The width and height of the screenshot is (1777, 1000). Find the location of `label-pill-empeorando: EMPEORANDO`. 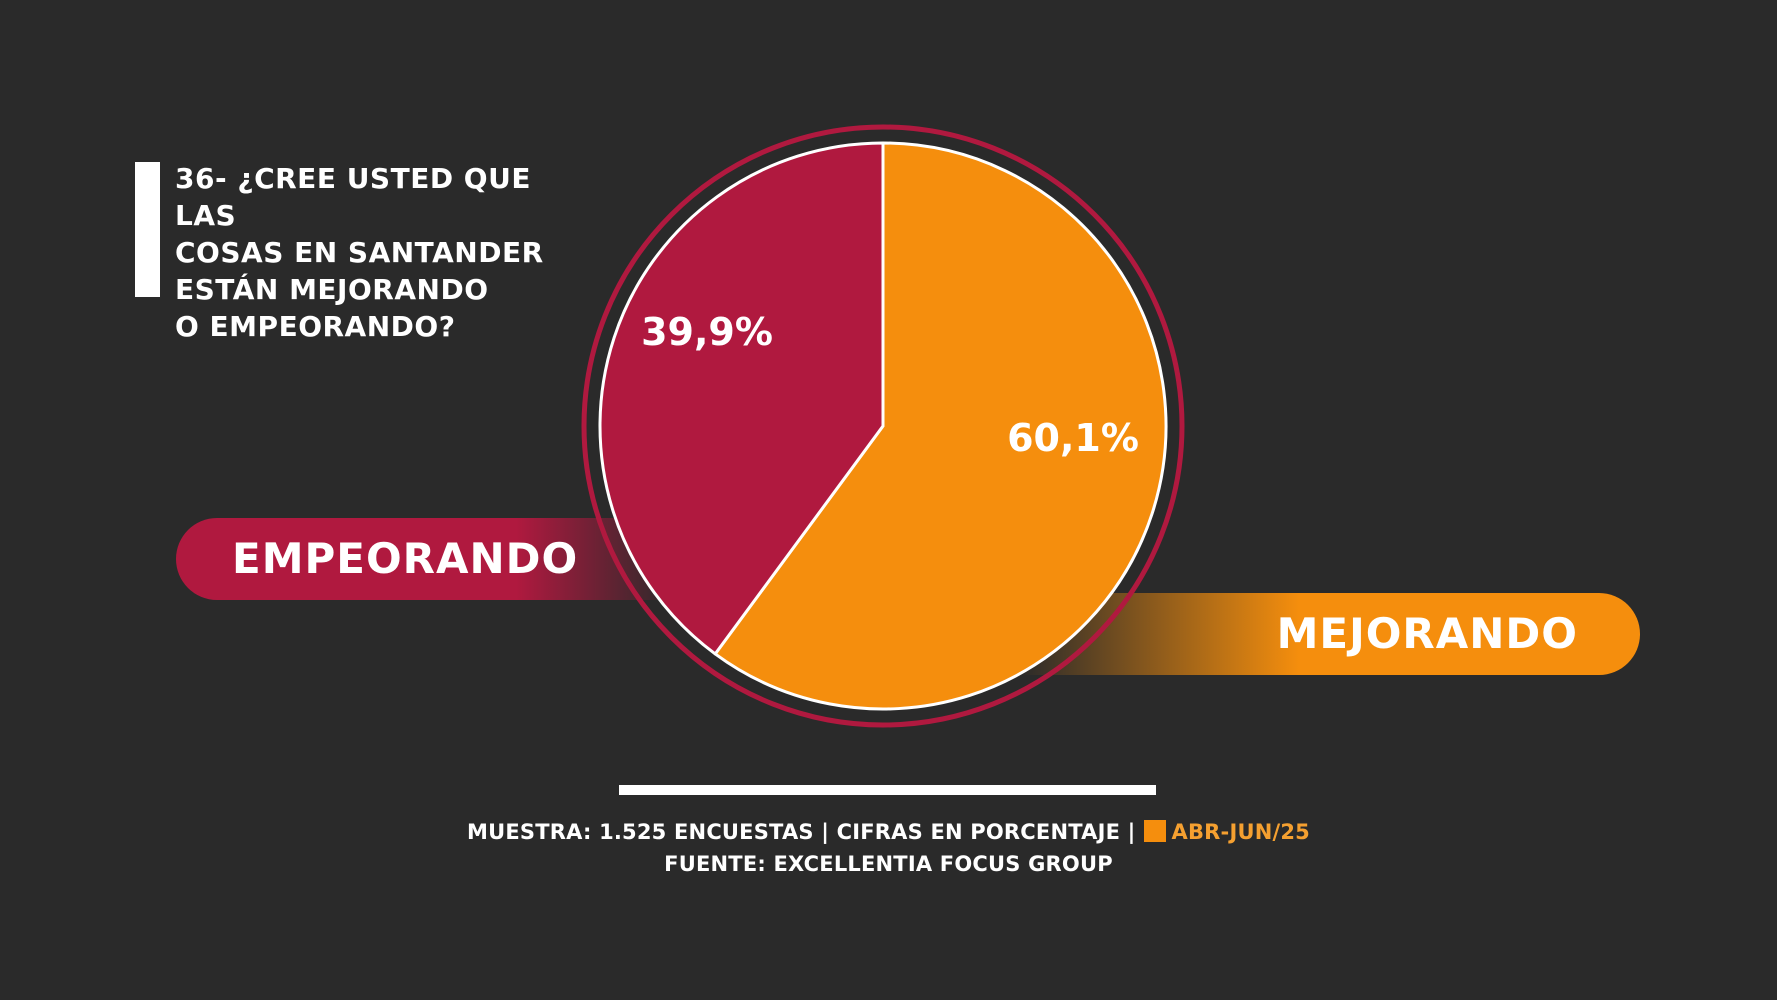

label-pill-empeorando: EMPEORANDO is located at coordinates (426, 559).